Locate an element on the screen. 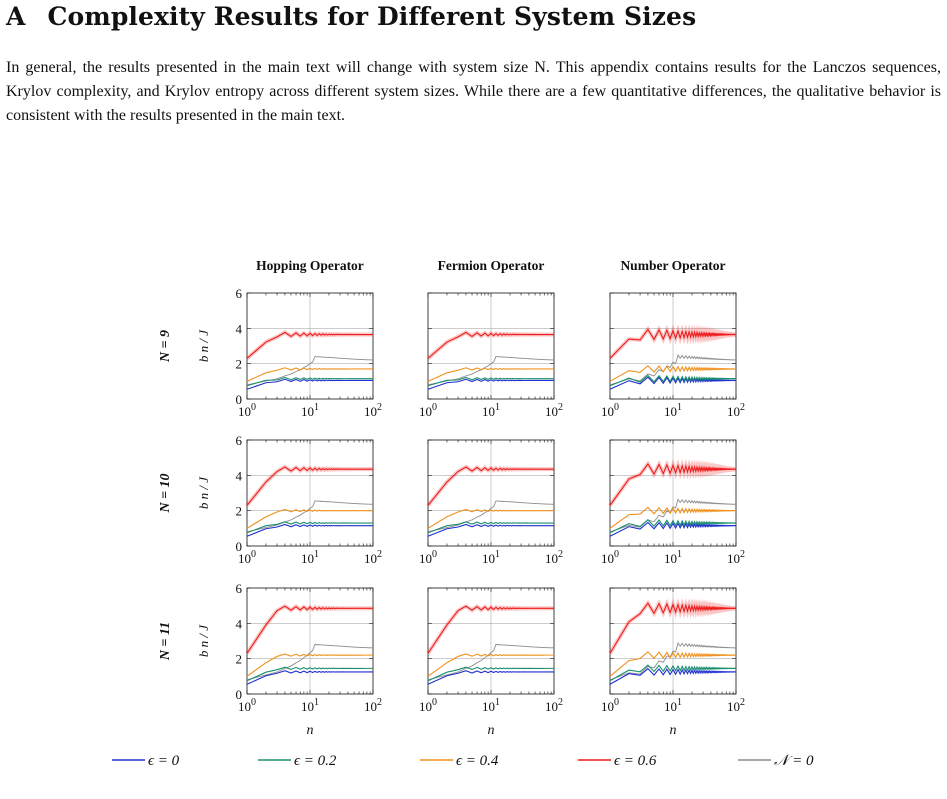  row-label: N = 10 is located at coordinates (165, 493).